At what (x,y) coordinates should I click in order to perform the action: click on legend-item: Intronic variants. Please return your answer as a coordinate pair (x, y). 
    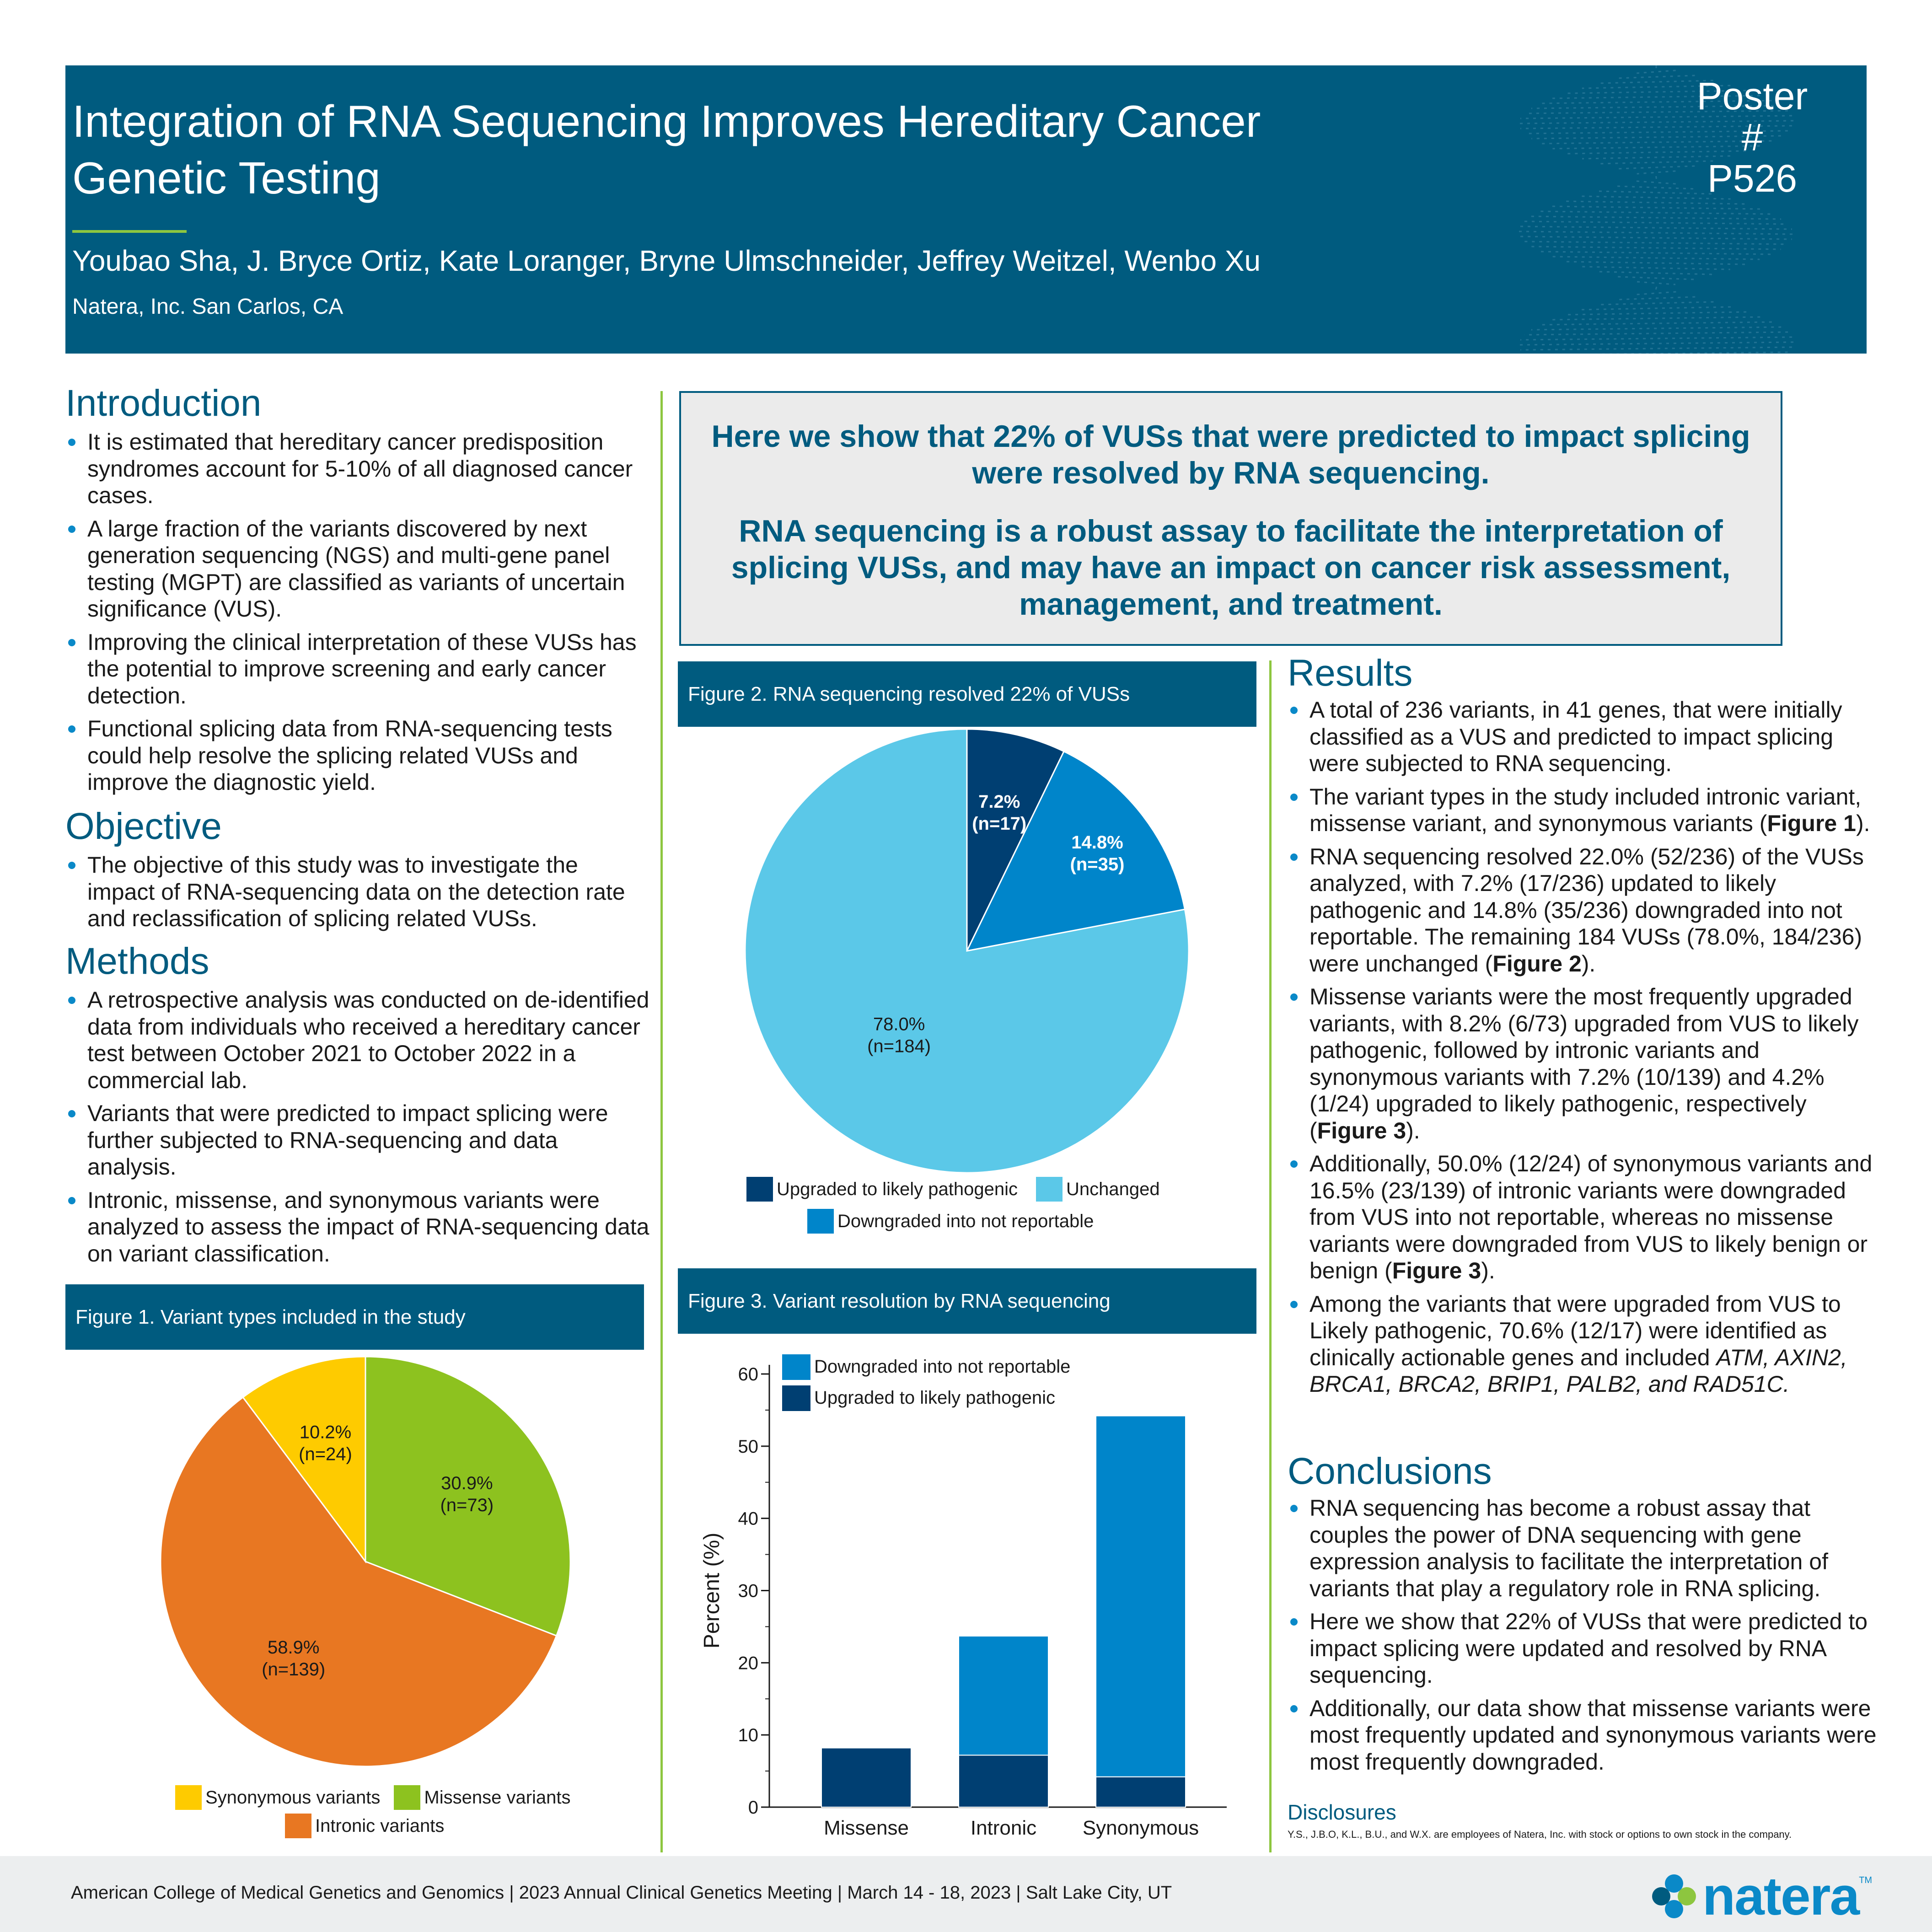
    Looking at the image, I should click on (365, 1826).